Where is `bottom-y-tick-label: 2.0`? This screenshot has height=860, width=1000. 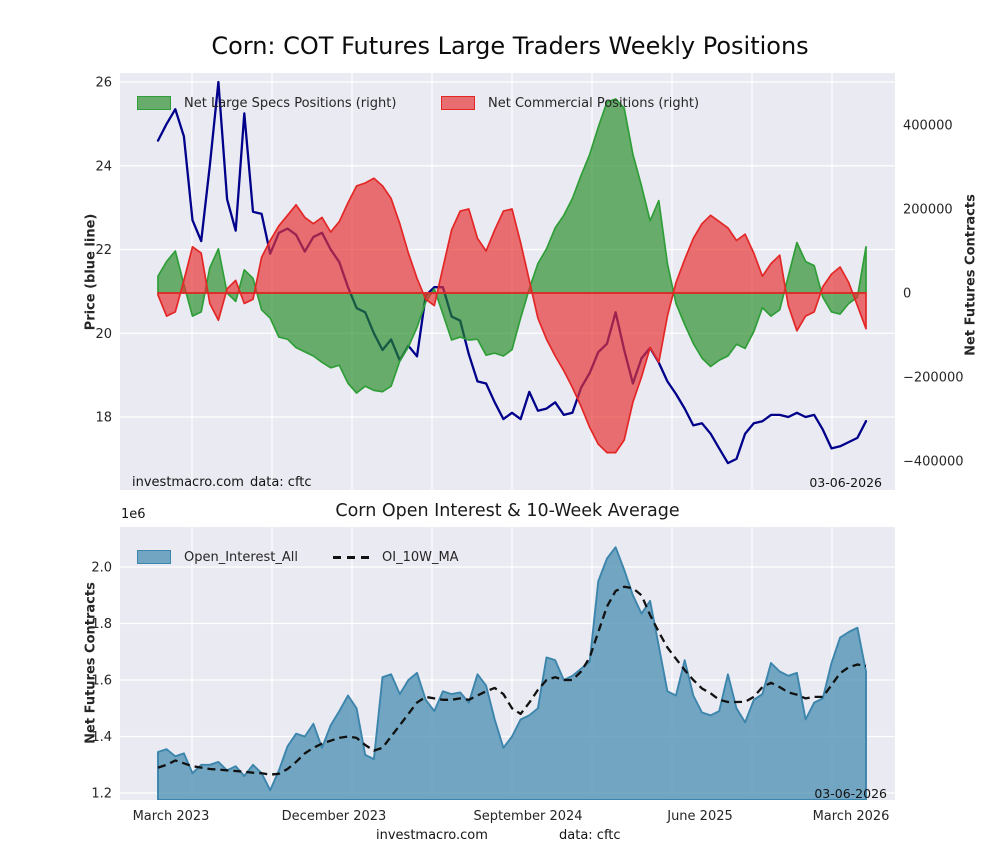 bottom-y-tick-label: 2.0 is located at coordinates (101, 568).